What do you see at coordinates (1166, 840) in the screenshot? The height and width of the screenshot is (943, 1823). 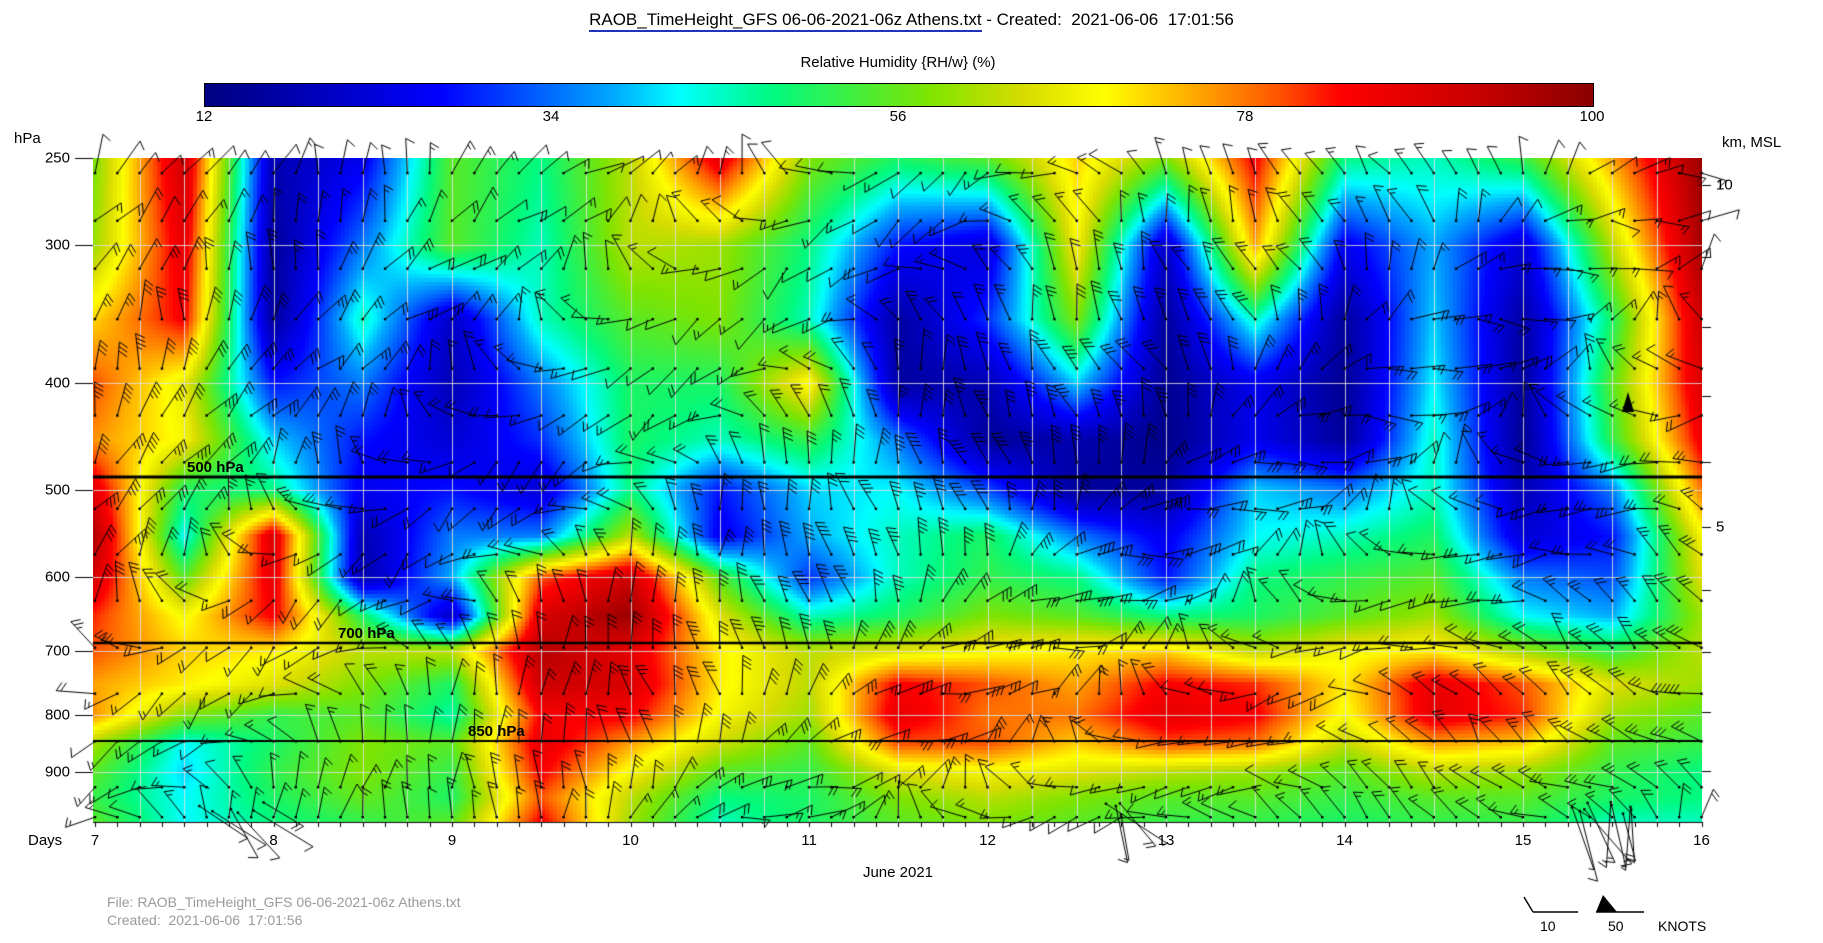 I see `day-tick-13: 13` at bounding box center [1166, 840].